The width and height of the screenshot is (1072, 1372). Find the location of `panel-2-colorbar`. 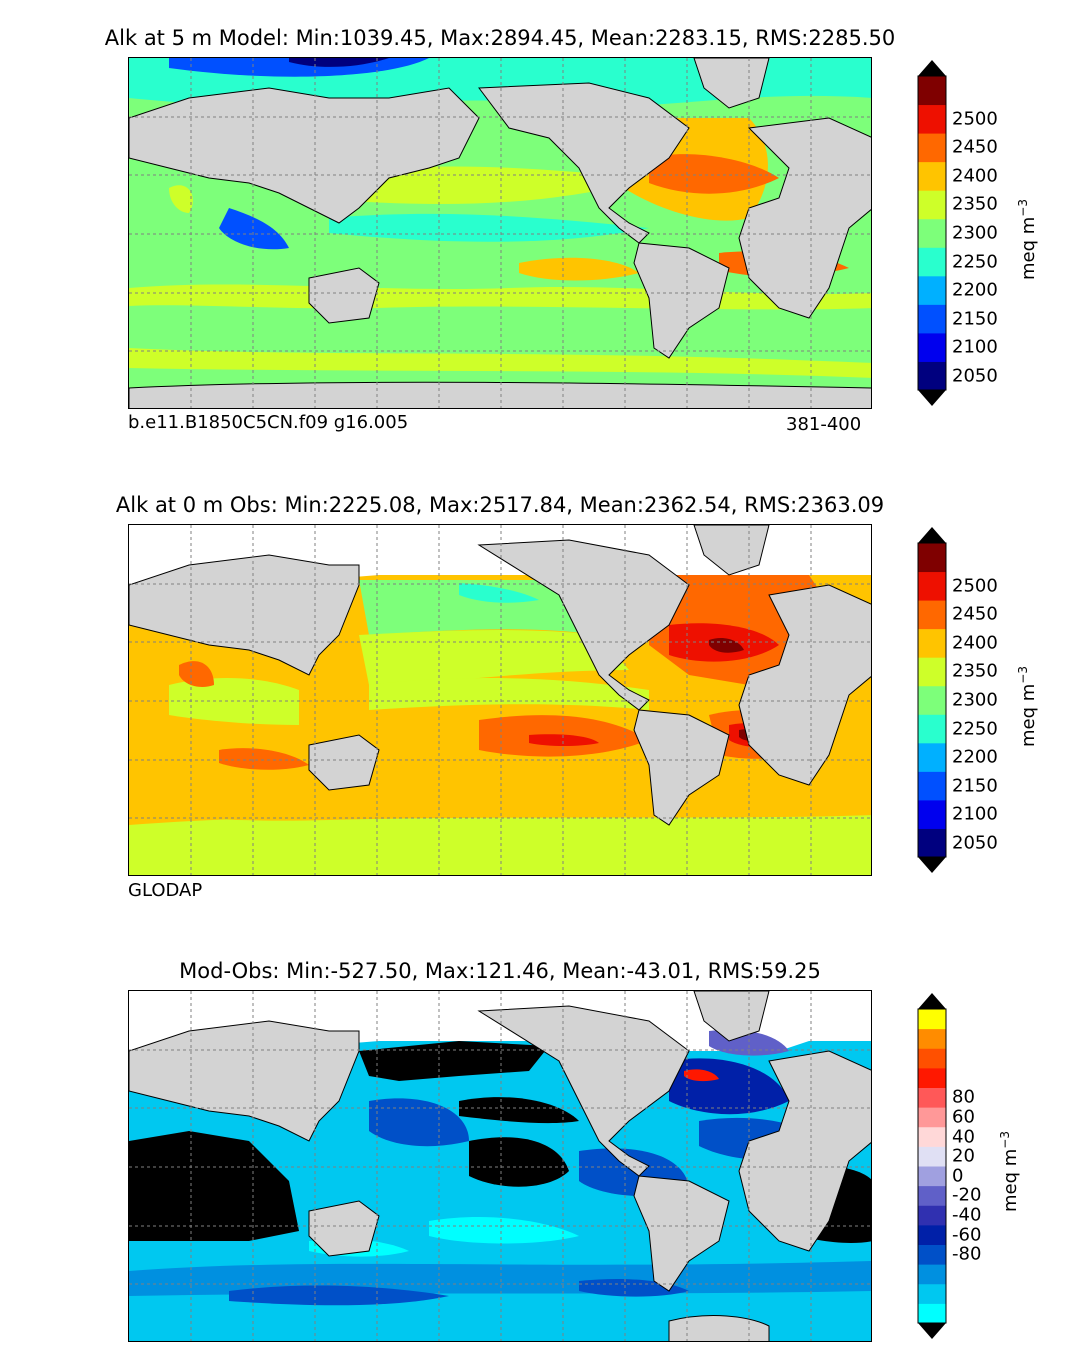

panel-2-colorbar is located at coordinates (932, 700).